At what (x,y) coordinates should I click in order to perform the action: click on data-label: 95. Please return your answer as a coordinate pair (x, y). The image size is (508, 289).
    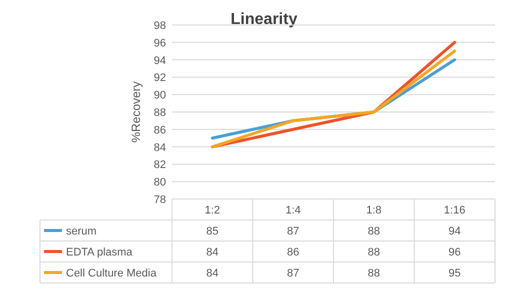
    Looking at the image, I should click on (454, 274).